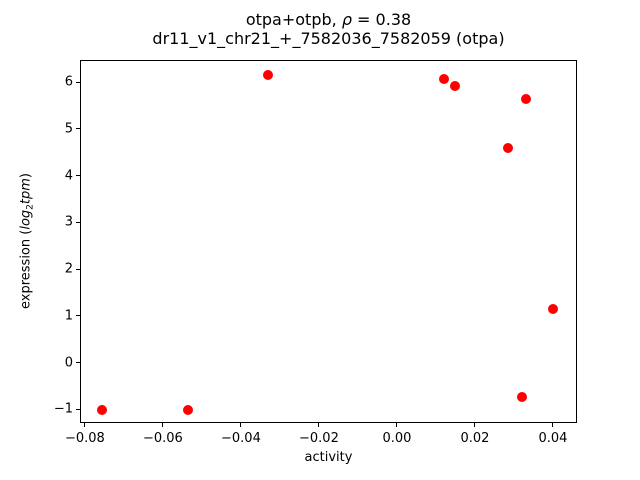 Image resolution: width=640 pixels, height=480 pixels. I want to click on y-tick-label: 2, so click(68, 269).